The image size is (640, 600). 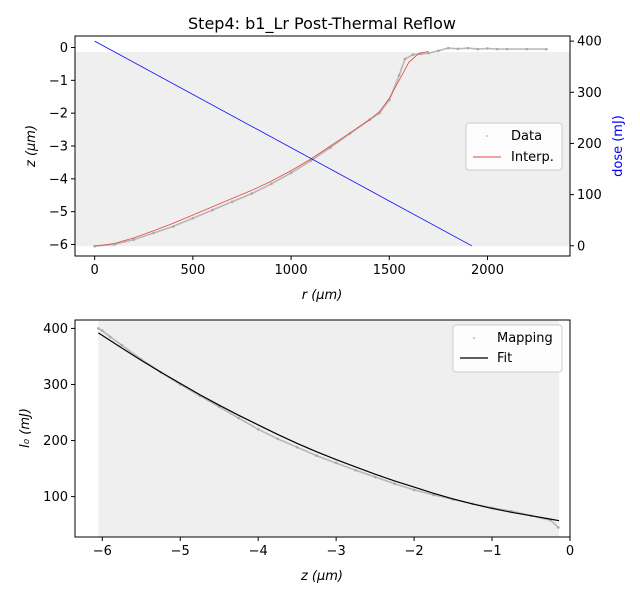 What do you see at coordinates (55, 441) in the screenshot?
I see `bottom-y-tick-label: 200` at bounding box center [55, 441].